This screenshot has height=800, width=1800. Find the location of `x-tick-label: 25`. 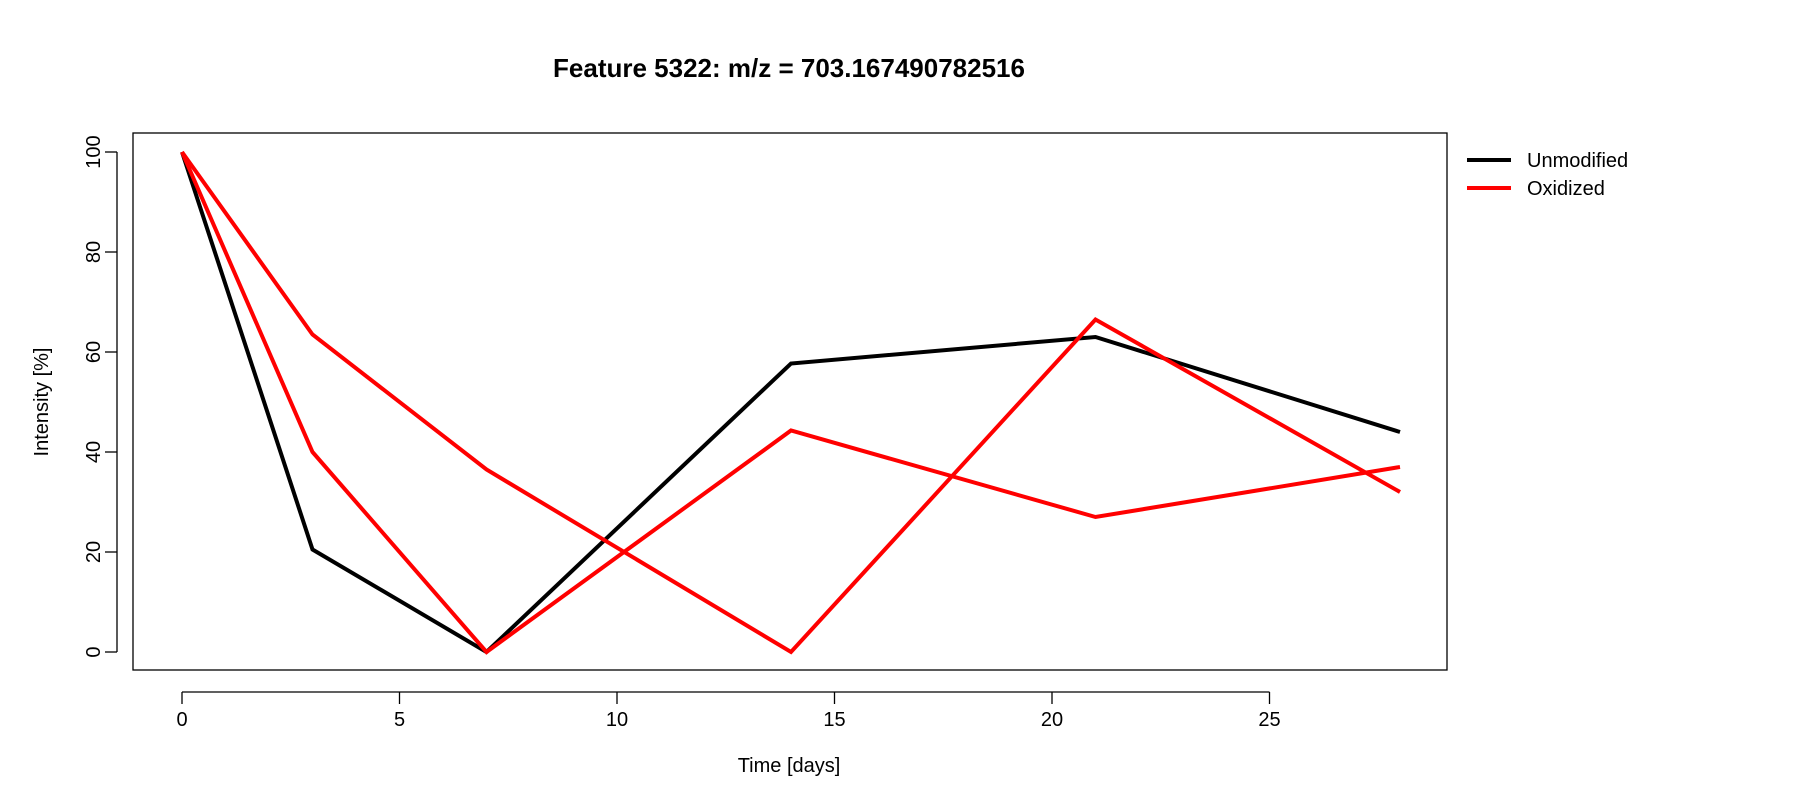

x-tick-label: 25 is located at coordinates (1269, 720).